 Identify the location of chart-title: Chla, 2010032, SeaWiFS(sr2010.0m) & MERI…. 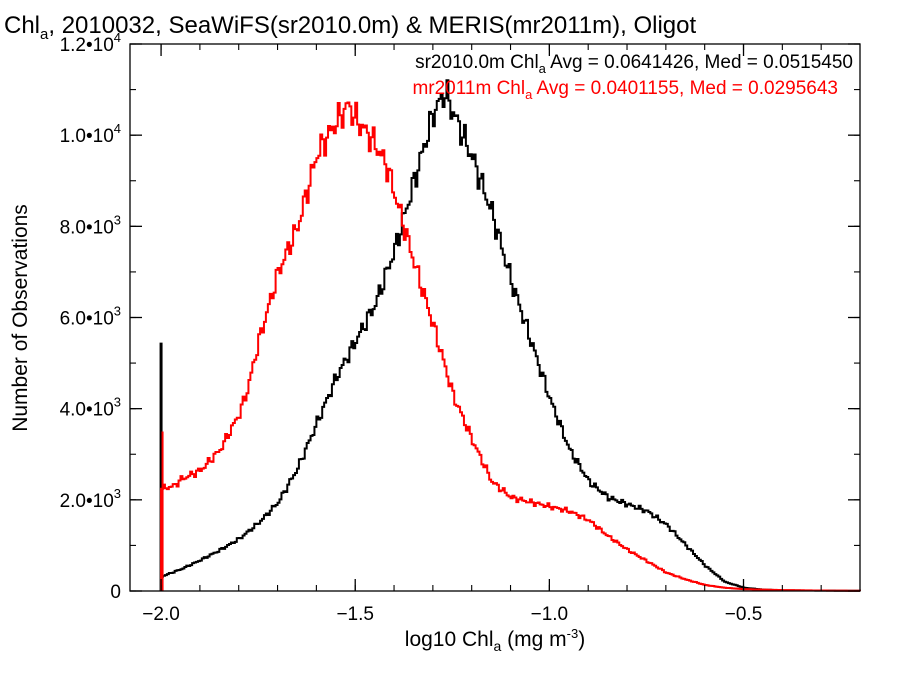
(350, 27).